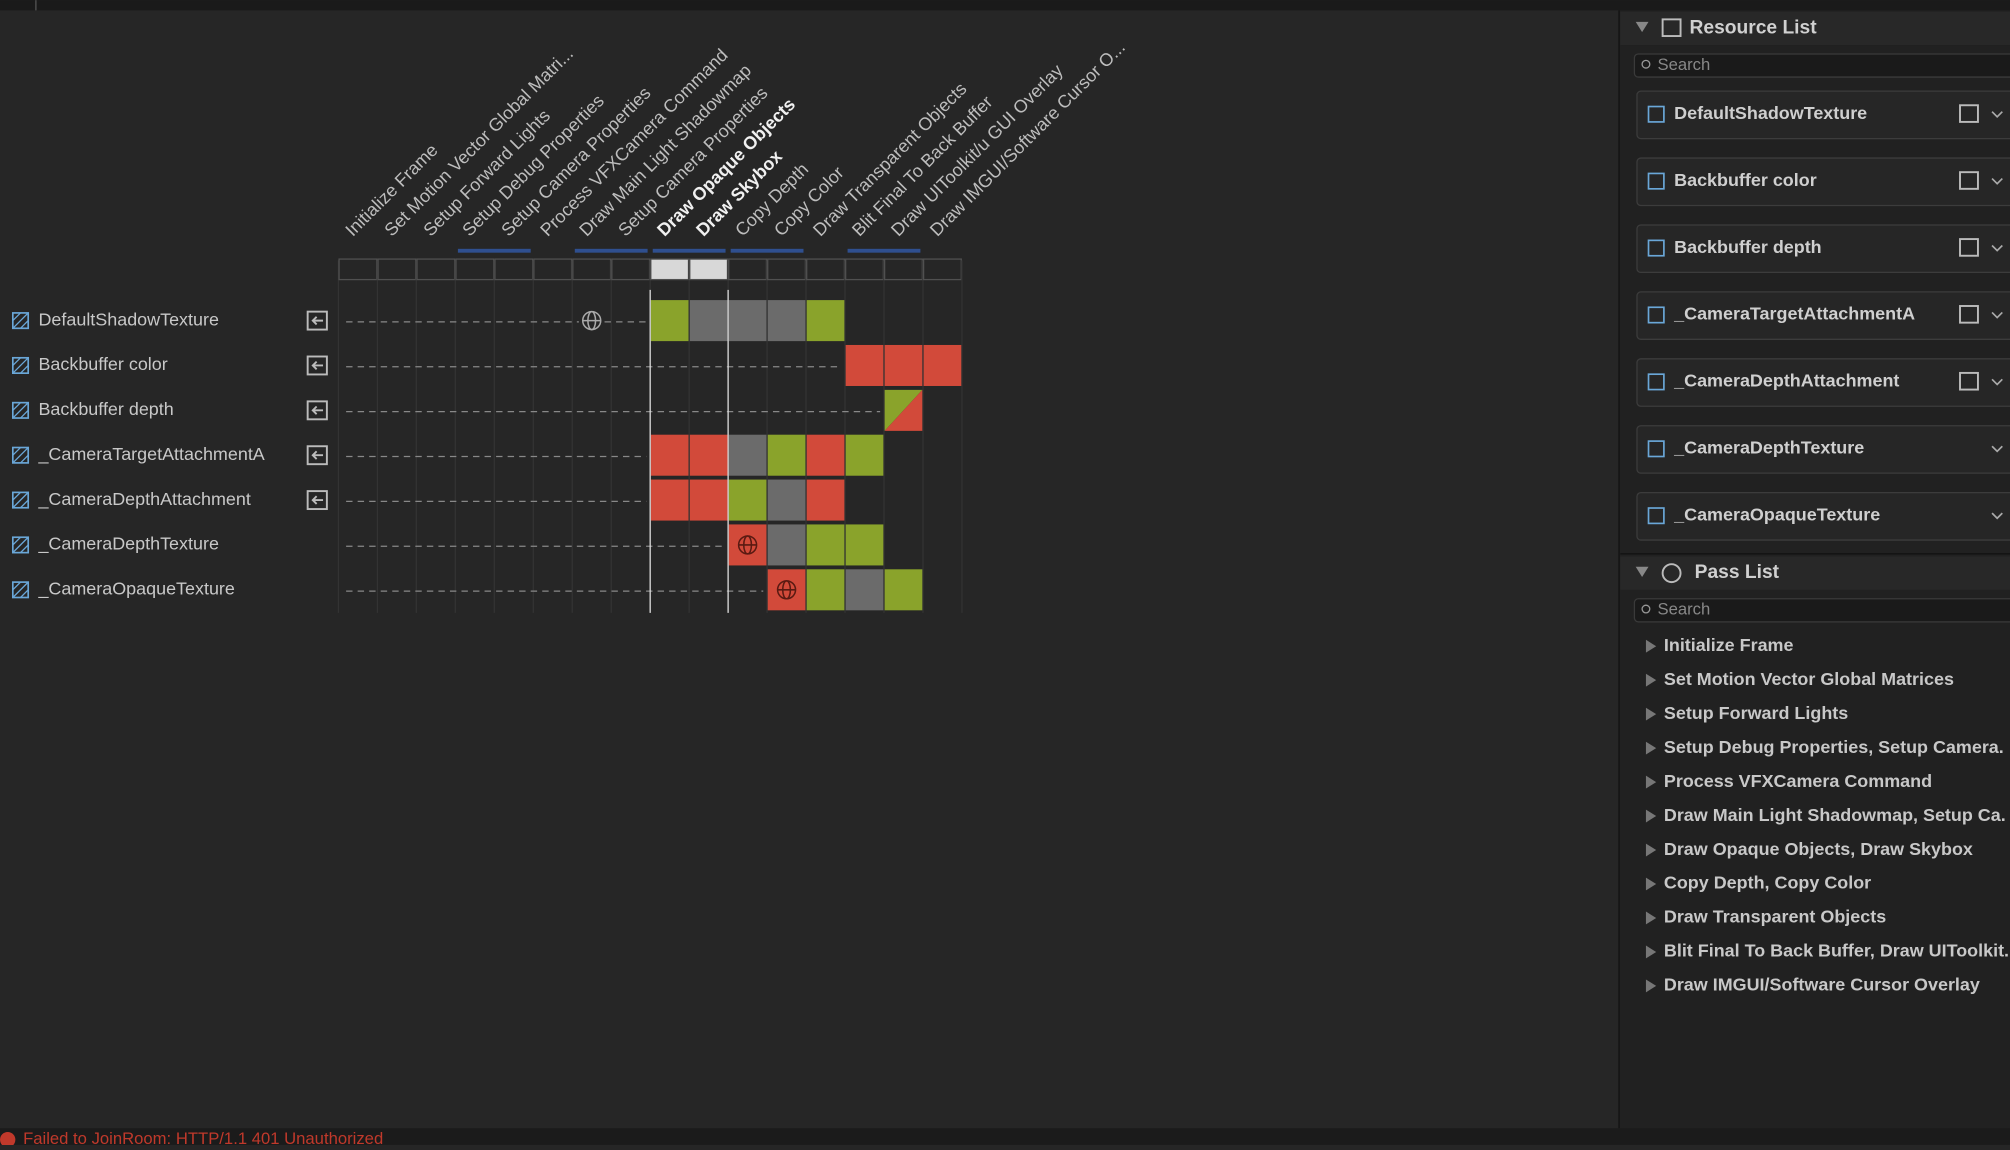 The width and height of the screenshot is (2010, 1150). What do you see at coordinates (135, 589) in the screenshot?
I see `resource-name: _CameraOpaqueTexture` at bounding box center [135, 589].